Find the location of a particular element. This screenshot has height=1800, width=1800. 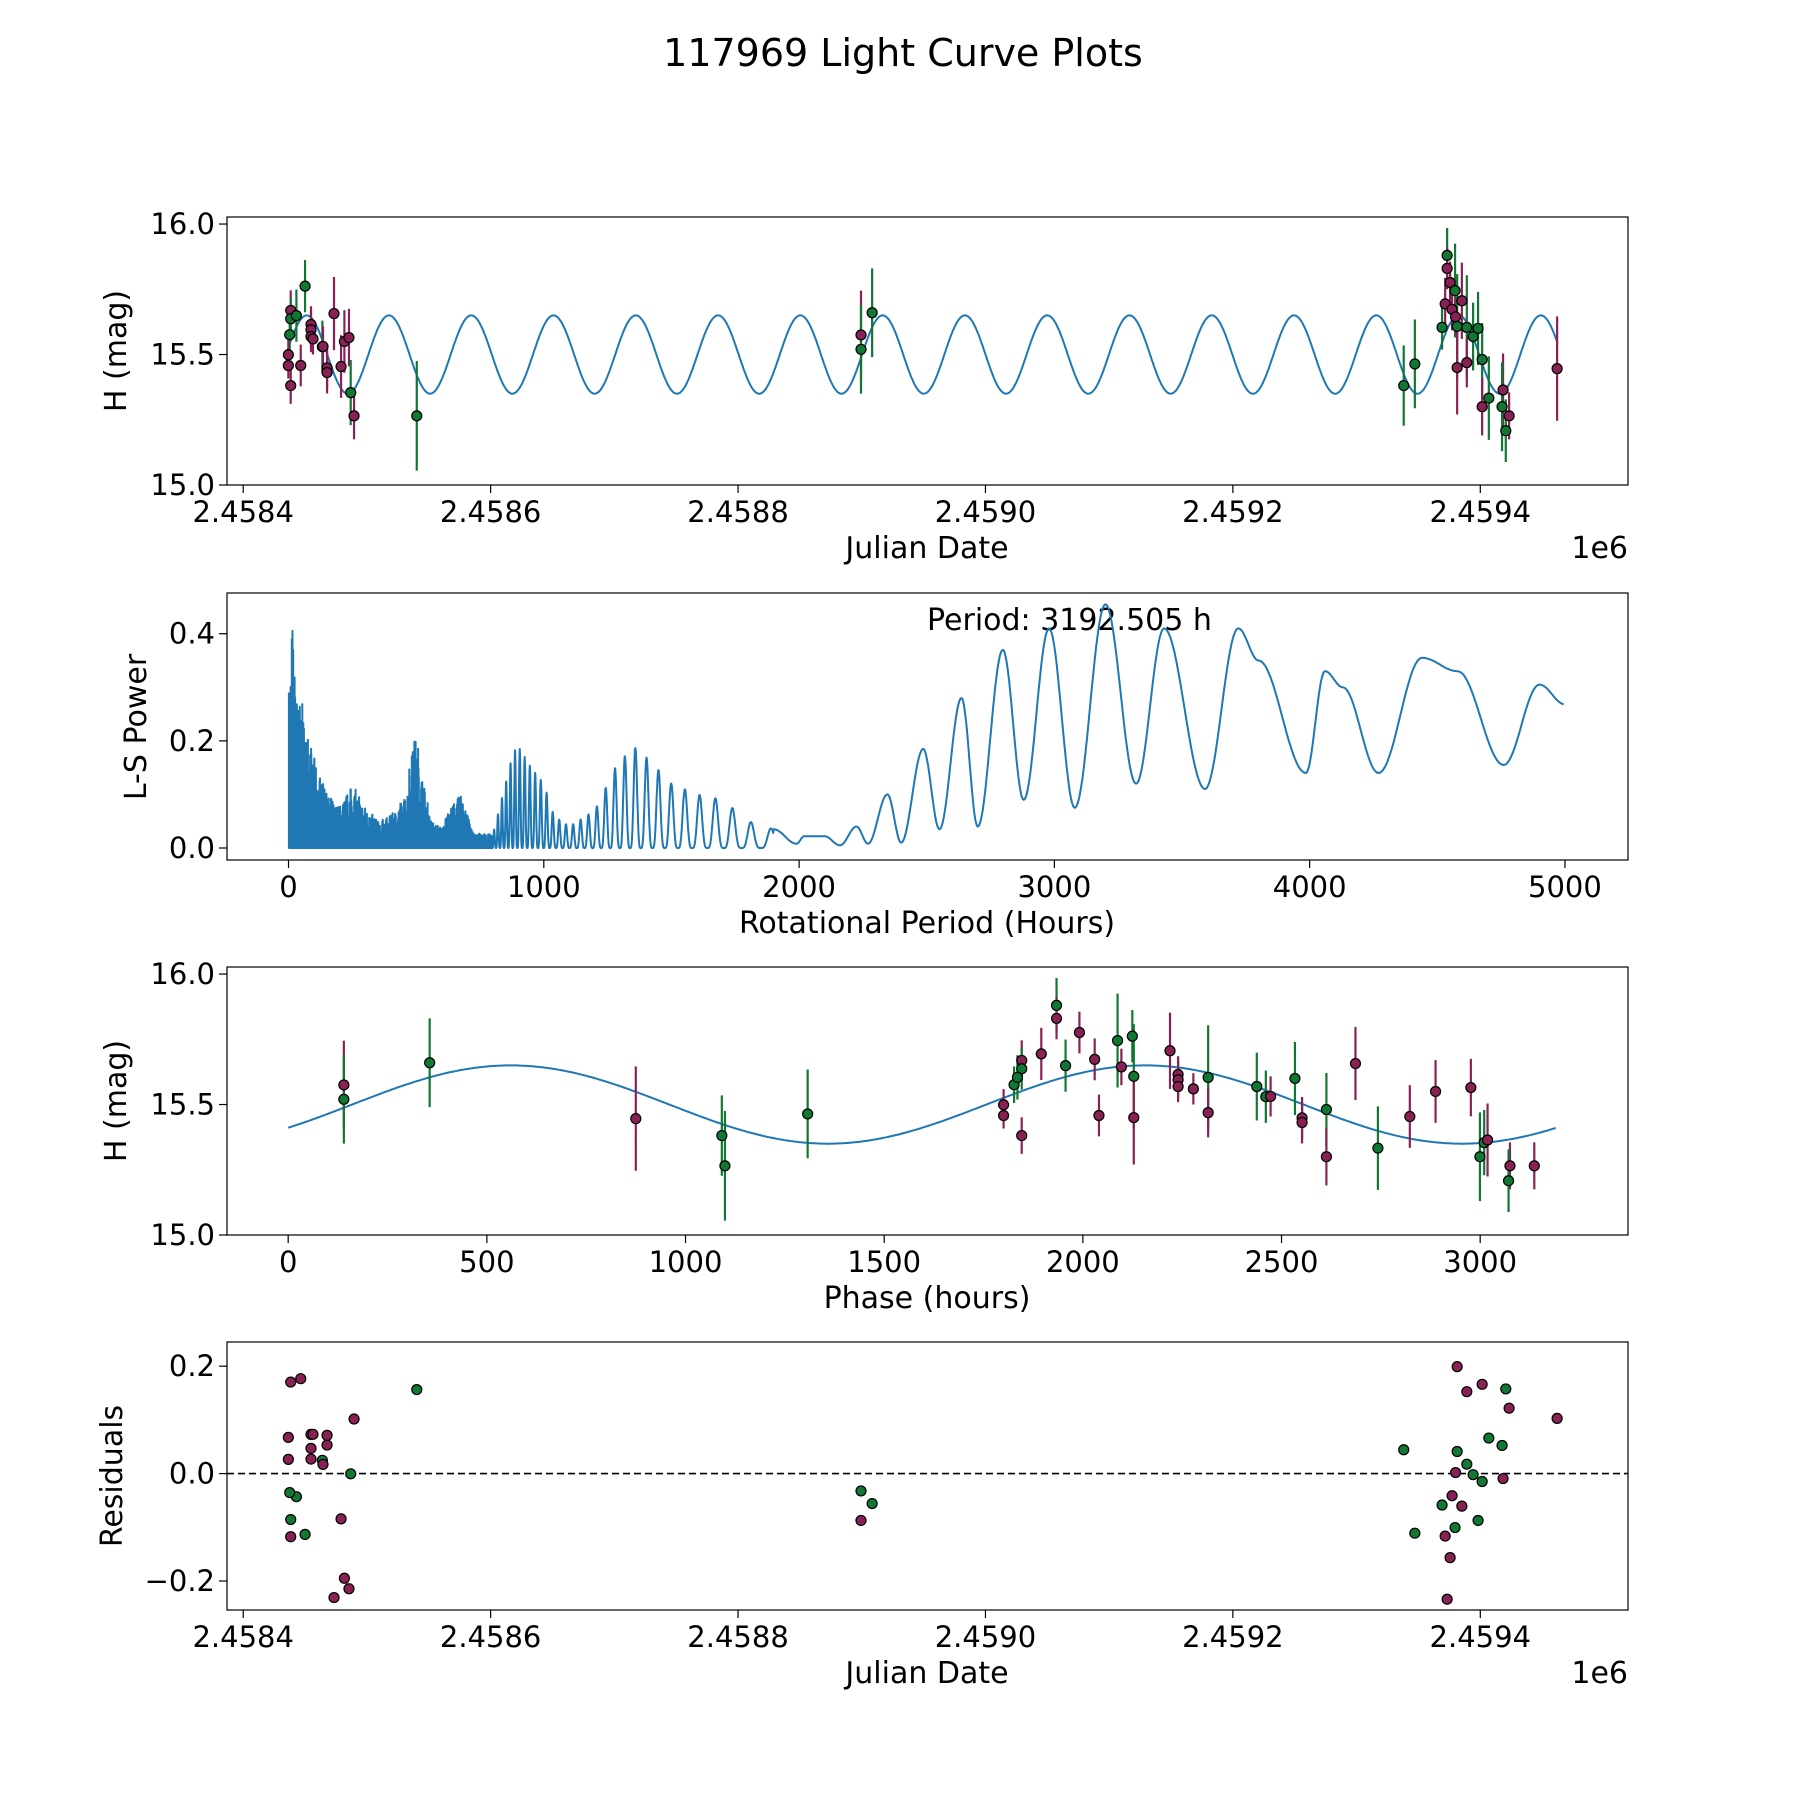

periodogram-line is located at coordinates (925, 726).